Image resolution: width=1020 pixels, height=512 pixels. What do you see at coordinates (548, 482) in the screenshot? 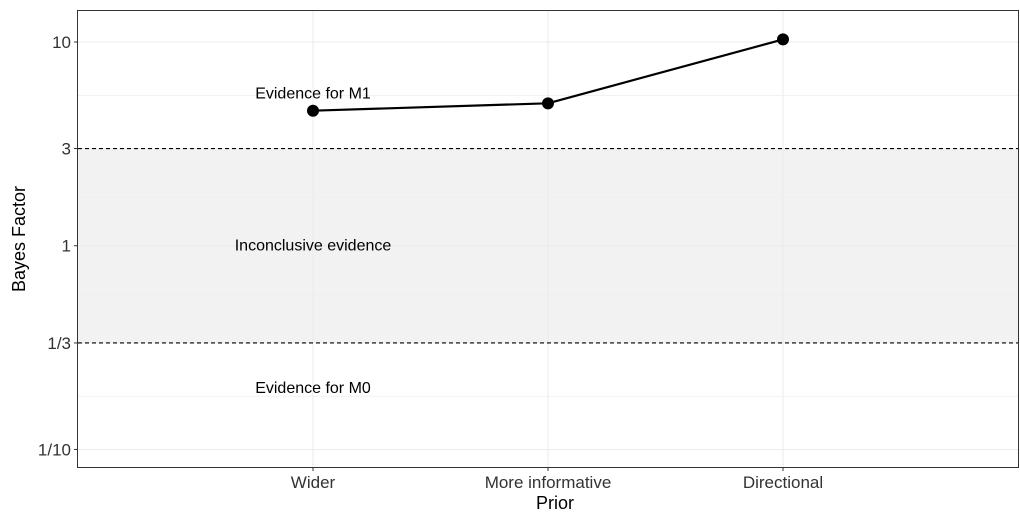
I see `x-tick-label-more-informative: More informative` at bounding box center [548, 482].